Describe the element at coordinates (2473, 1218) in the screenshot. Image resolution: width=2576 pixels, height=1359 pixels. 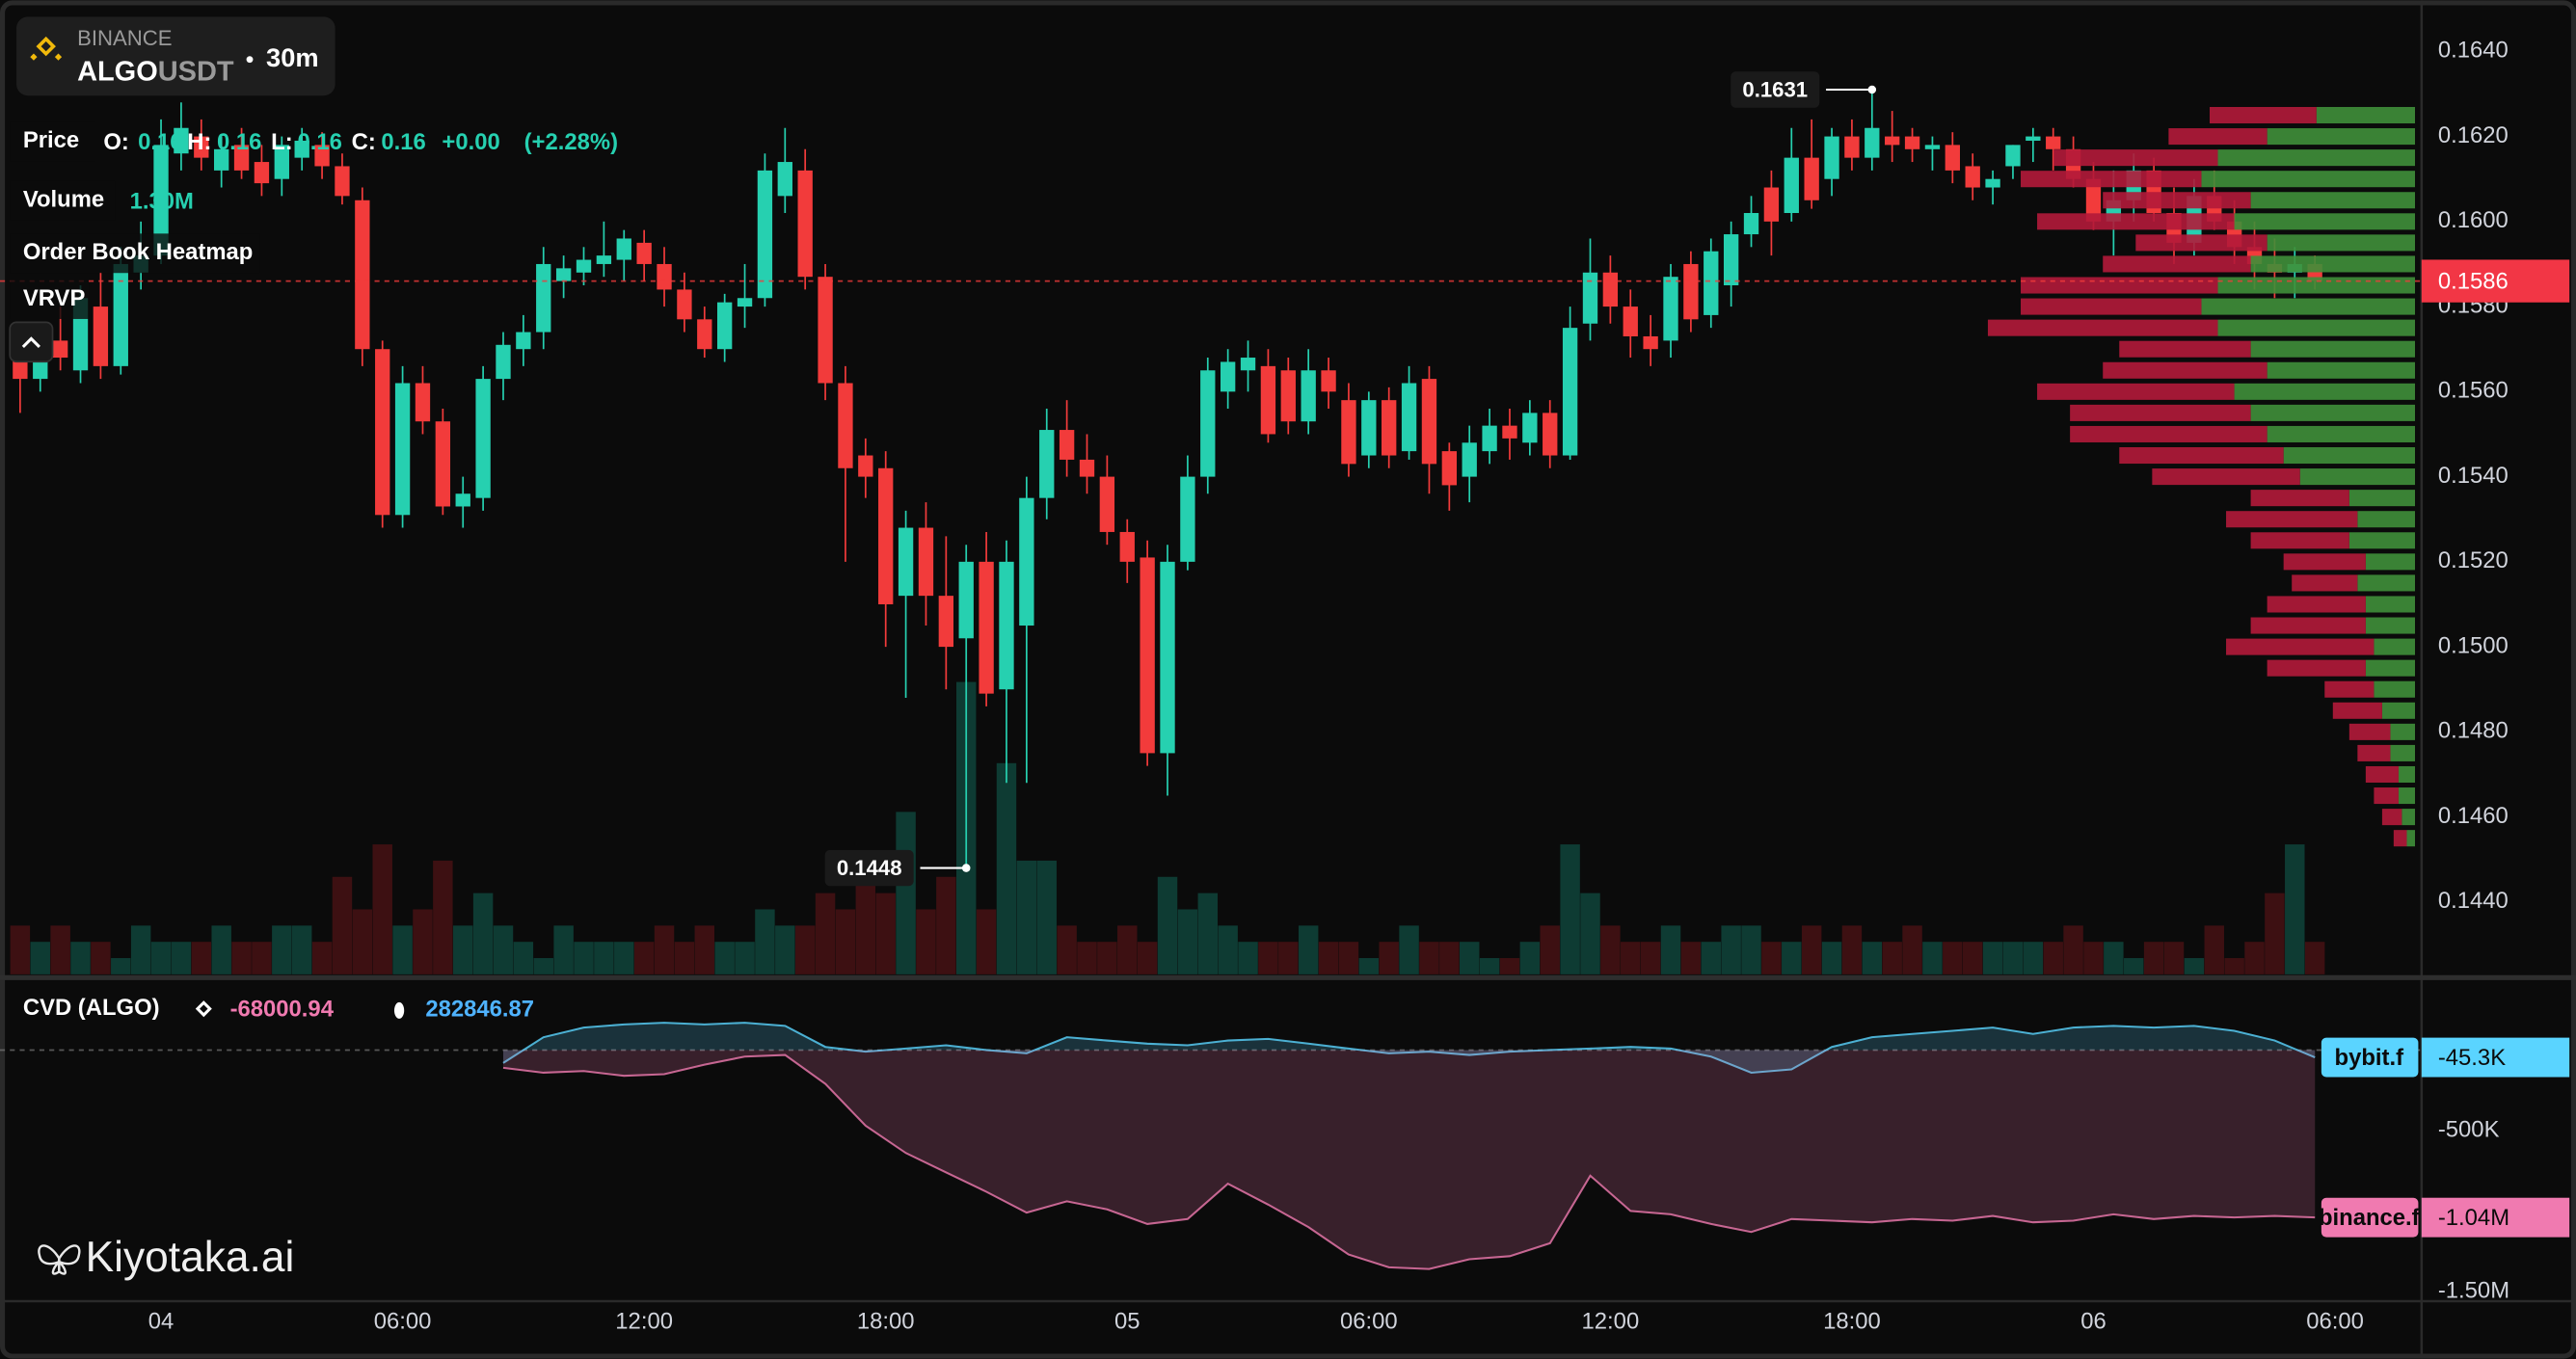
I see `series-value-label: -1.04M` at that location.